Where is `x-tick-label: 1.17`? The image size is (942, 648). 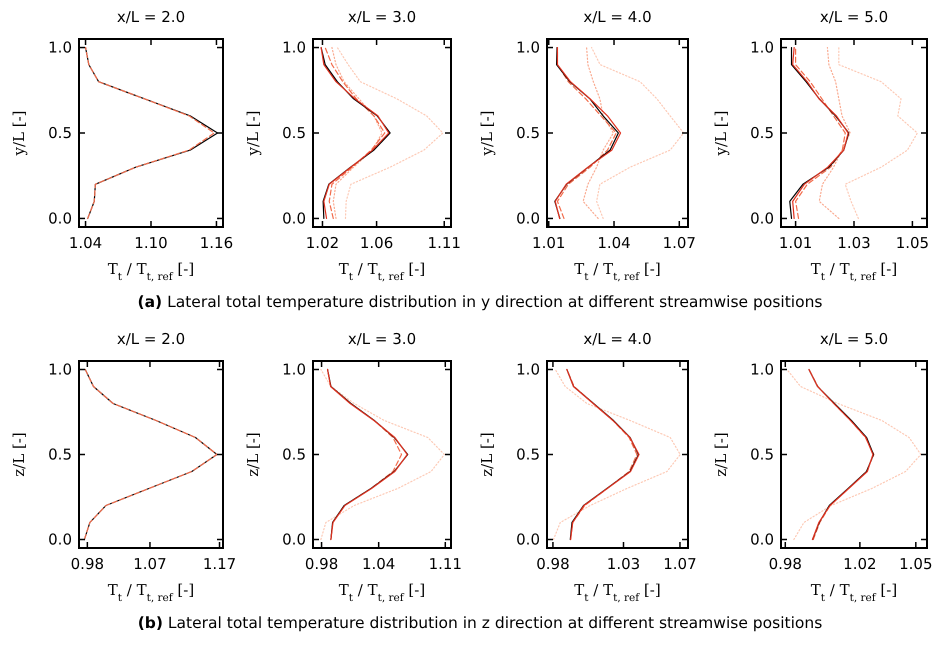 x-tick-label: 1.17 is located at coordinates (219, 564).